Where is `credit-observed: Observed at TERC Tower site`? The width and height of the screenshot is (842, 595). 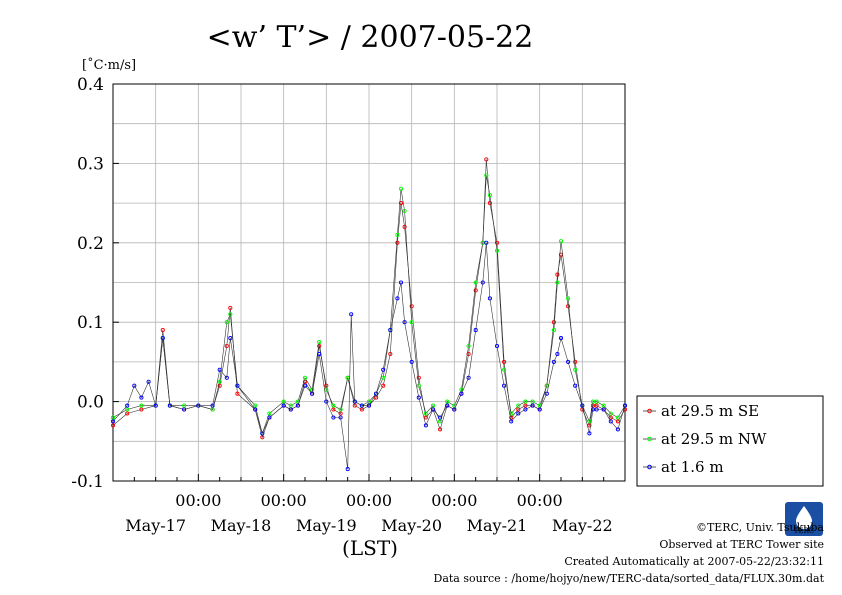
credit-observed: Observed at TERC Tower site is located at coordinates (741, 544).